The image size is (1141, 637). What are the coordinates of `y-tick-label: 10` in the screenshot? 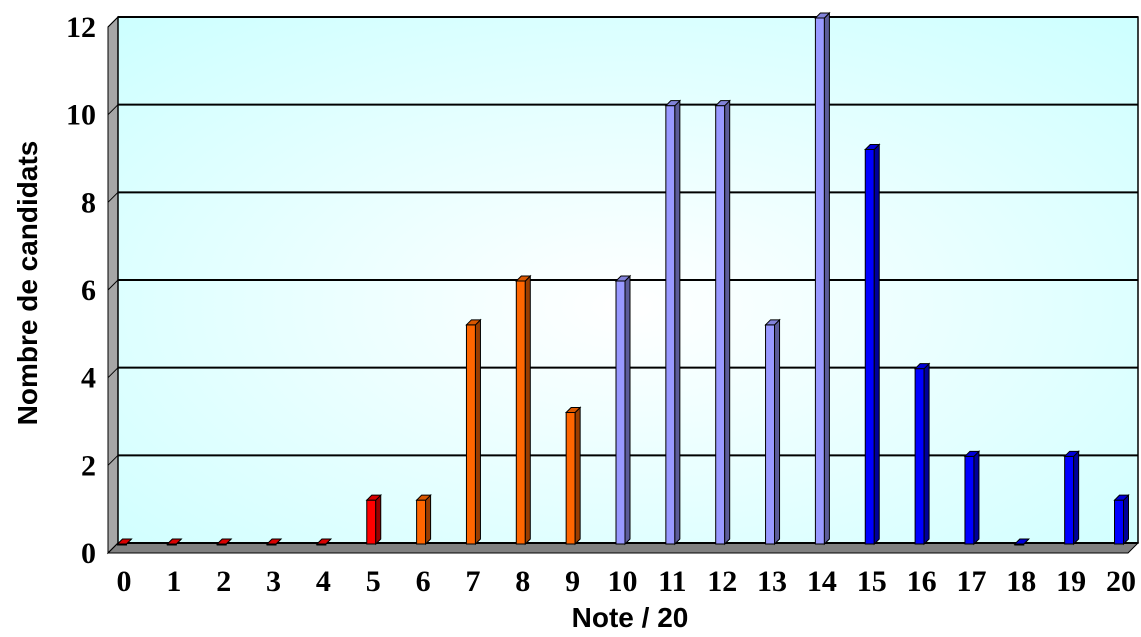 It's located at (81, 115).